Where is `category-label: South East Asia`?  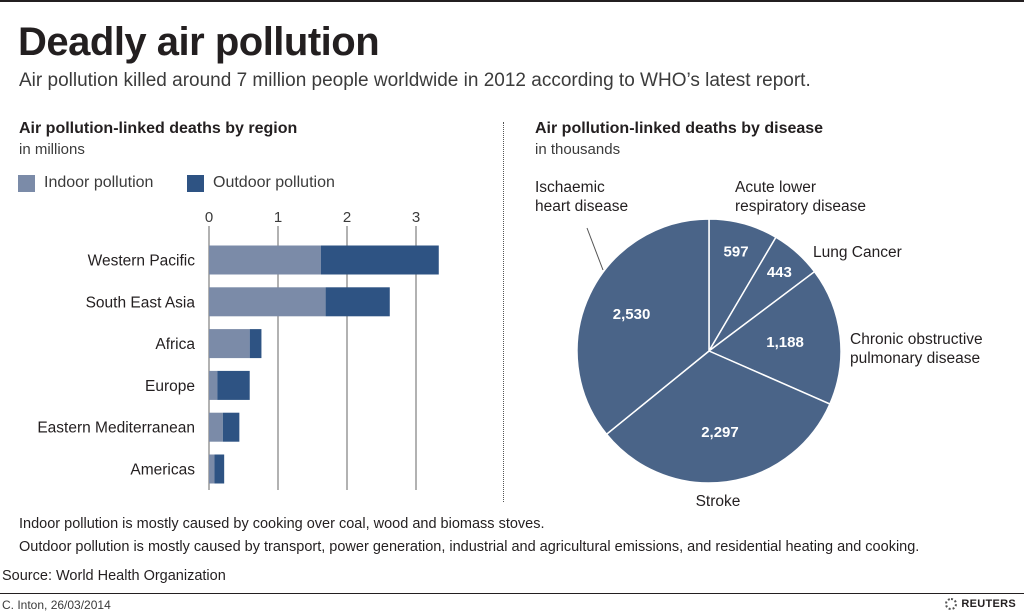
category-label: South East Asia is located at coordinates (141, 302).